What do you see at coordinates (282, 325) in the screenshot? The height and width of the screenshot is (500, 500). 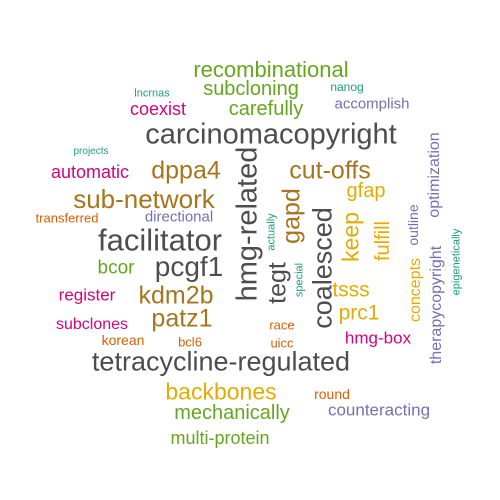 I see `word-race: race` at bounding box center [282, 325].